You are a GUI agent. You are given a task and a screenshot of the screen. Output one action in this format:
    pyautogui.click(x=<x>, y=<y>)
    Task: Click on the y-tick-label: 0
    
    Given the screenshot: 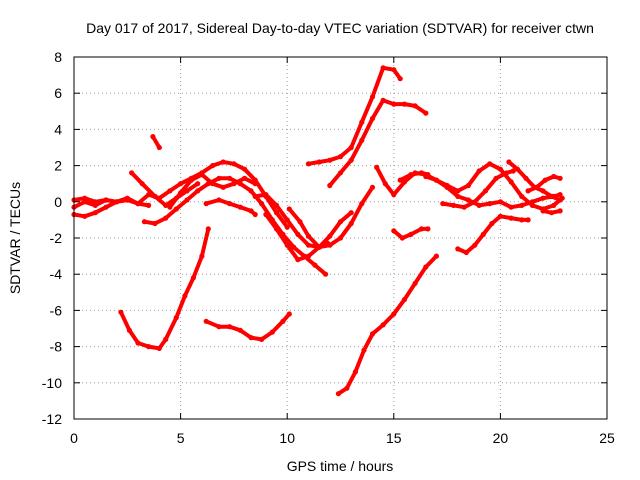 What is the action you would take?
    pyautogui.click(x=58, y=202)
    